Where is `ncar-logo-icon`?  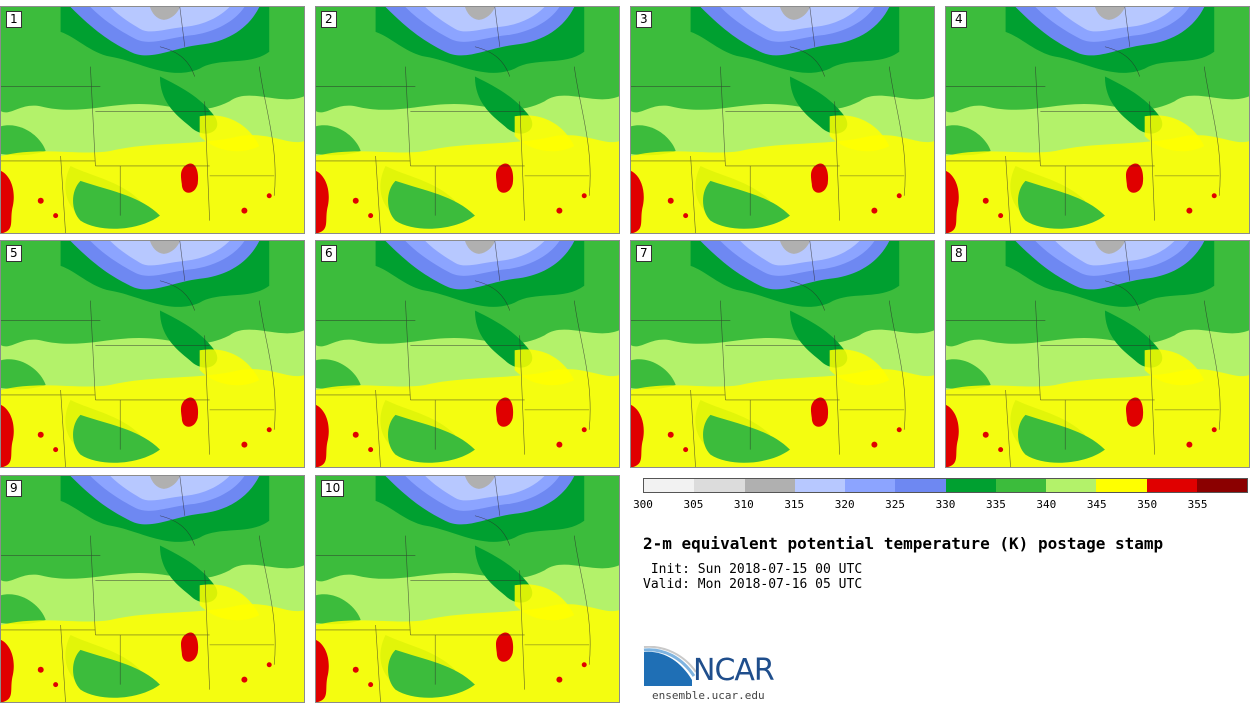 ncar-logo-icon is located at coordinates (670, 666).